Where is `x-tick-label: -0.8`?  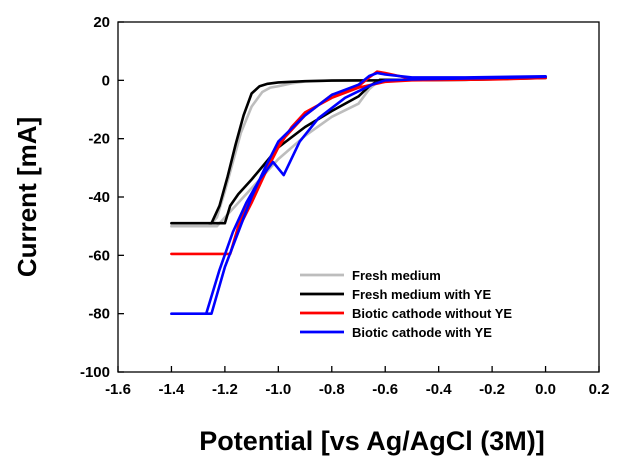 x-tick-label: -0.8 is located at coordinates (332, 389).